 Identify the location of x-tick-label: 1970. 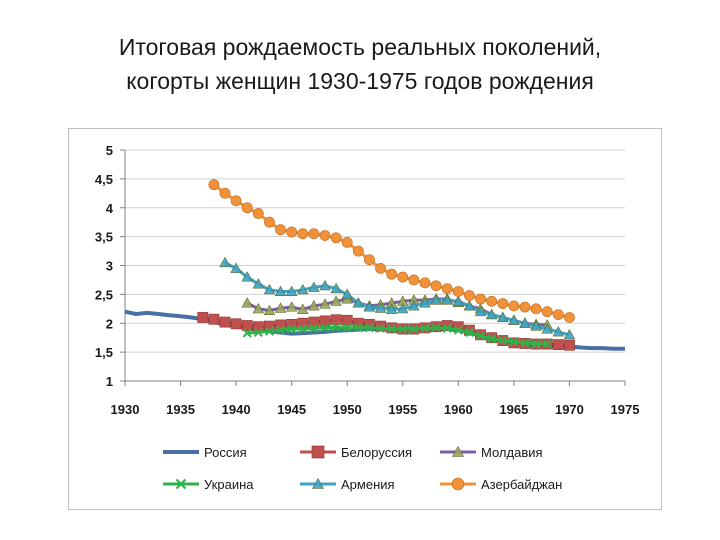
(569, 409).